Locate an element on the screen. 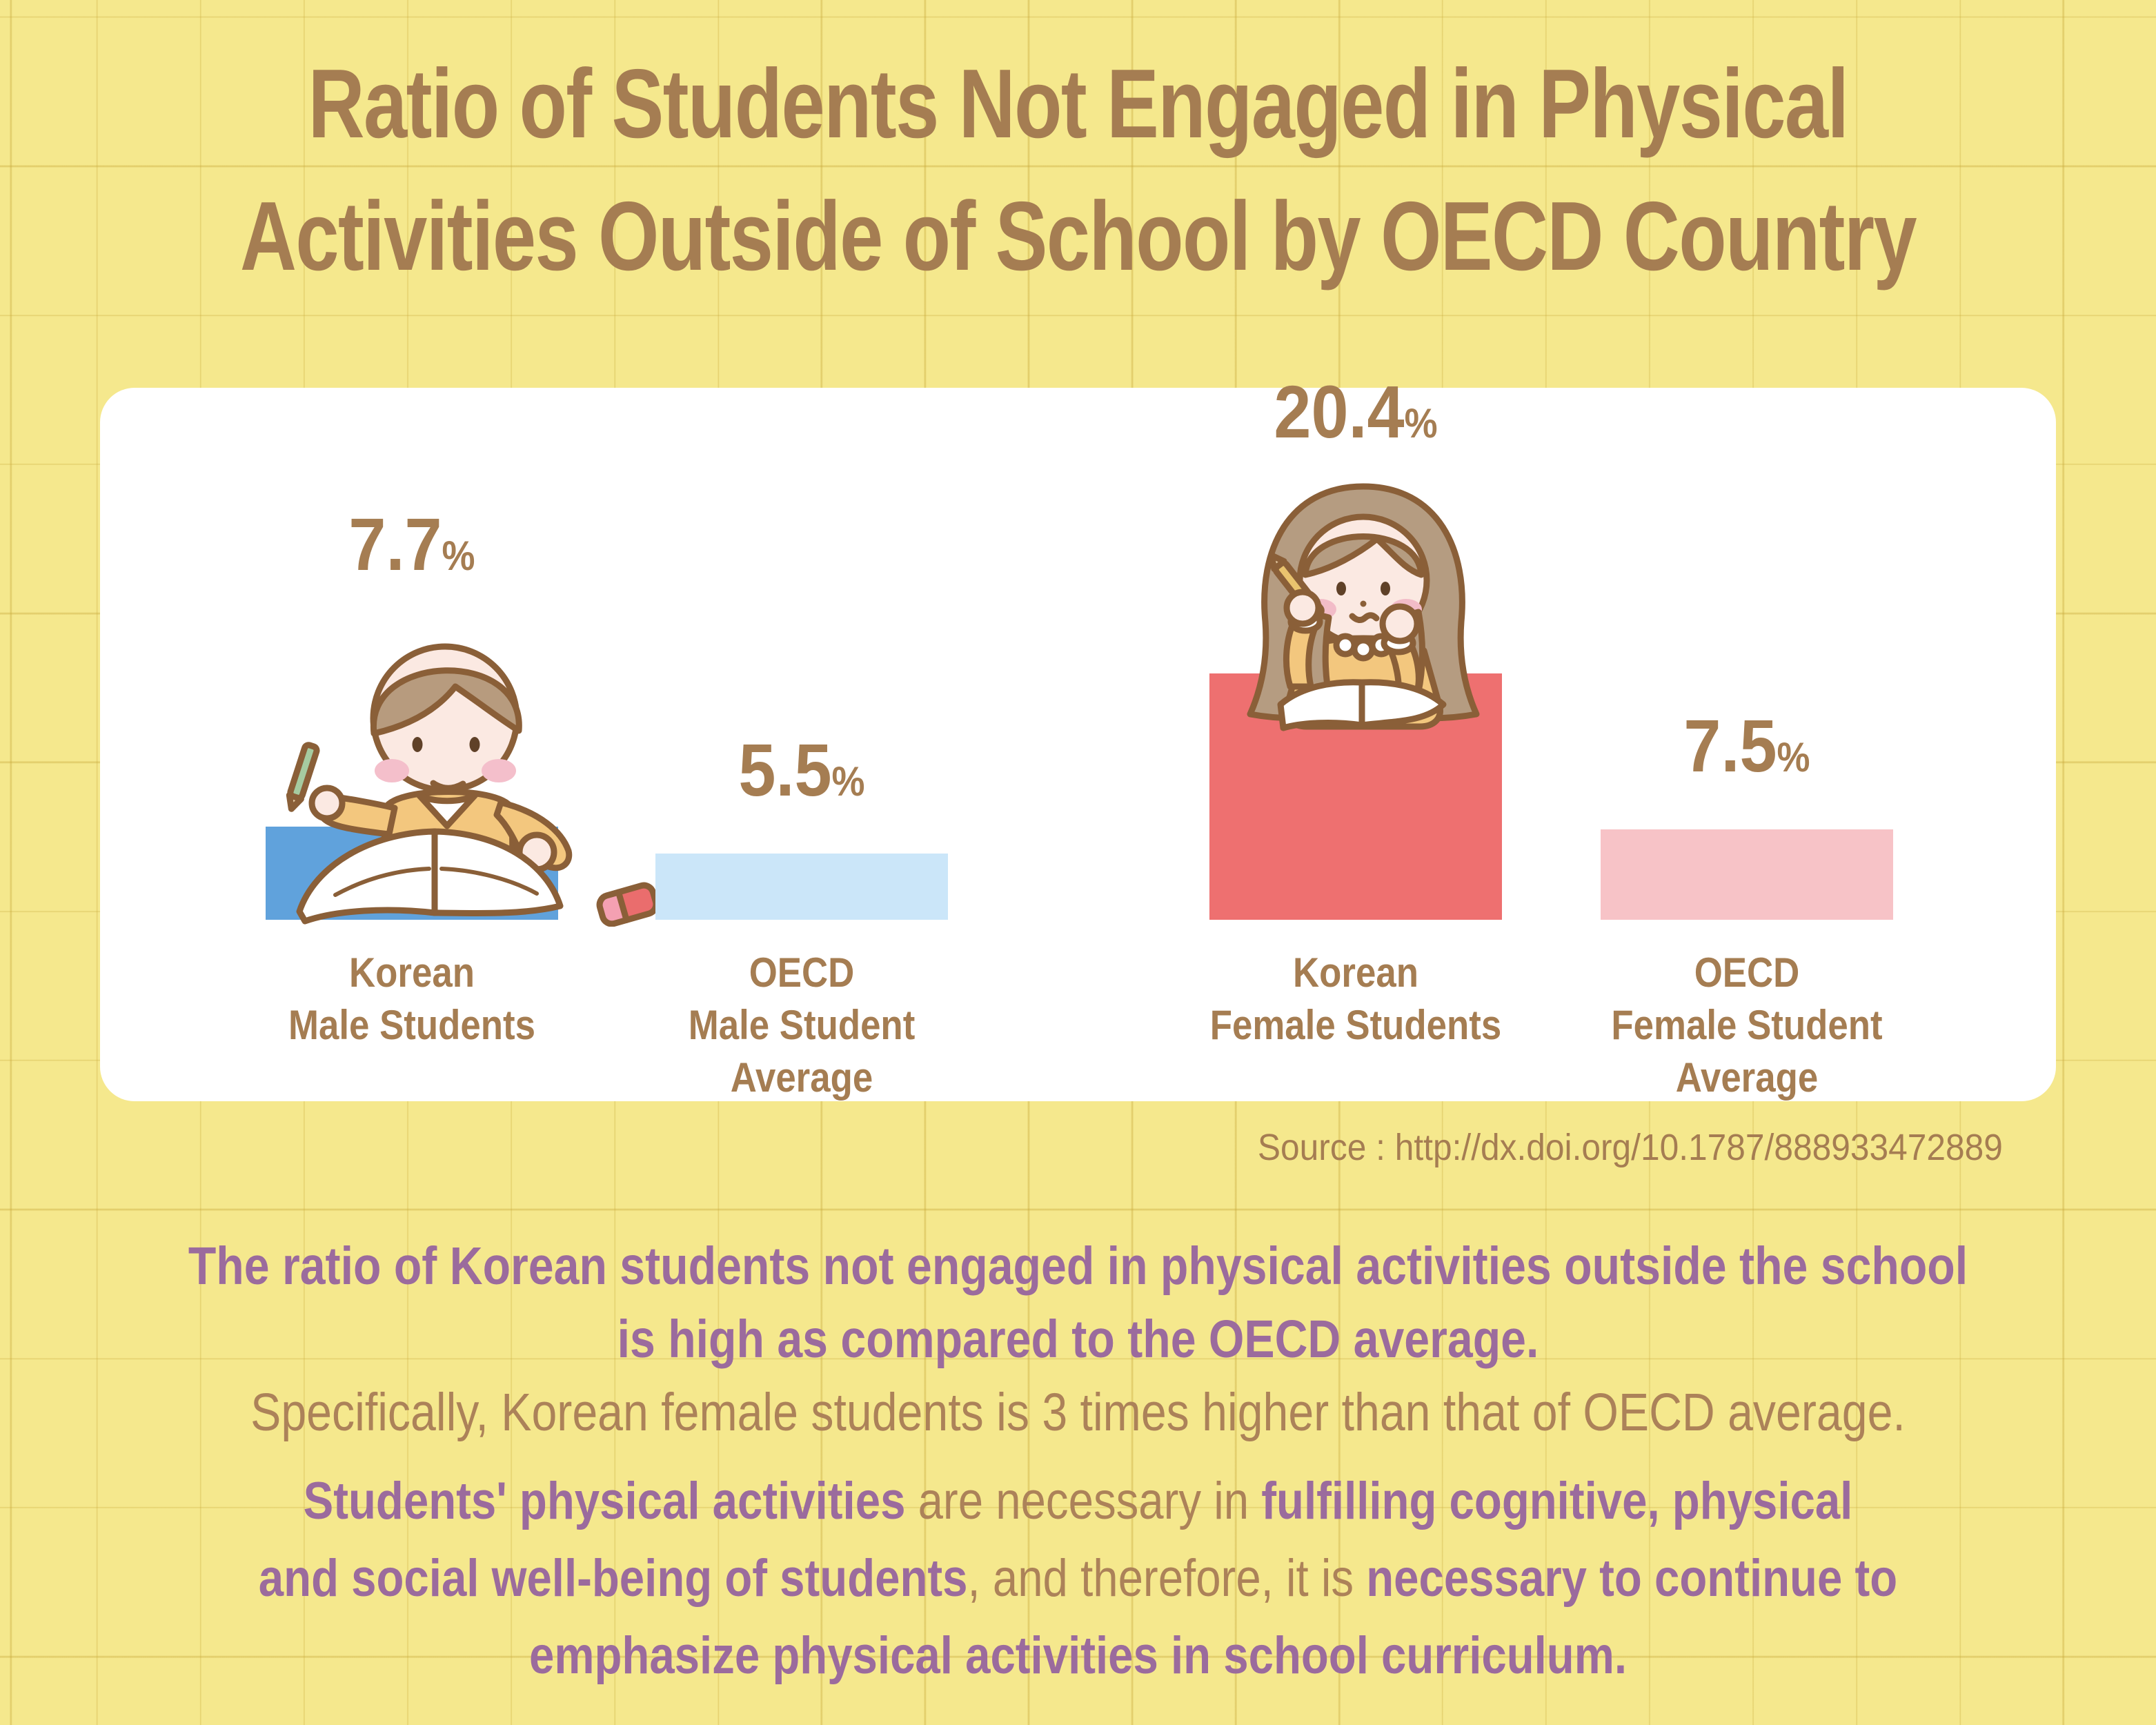  bar-column-oecd-male: 5.5% OECD Male Student Average is located at coordinates (801, 744).